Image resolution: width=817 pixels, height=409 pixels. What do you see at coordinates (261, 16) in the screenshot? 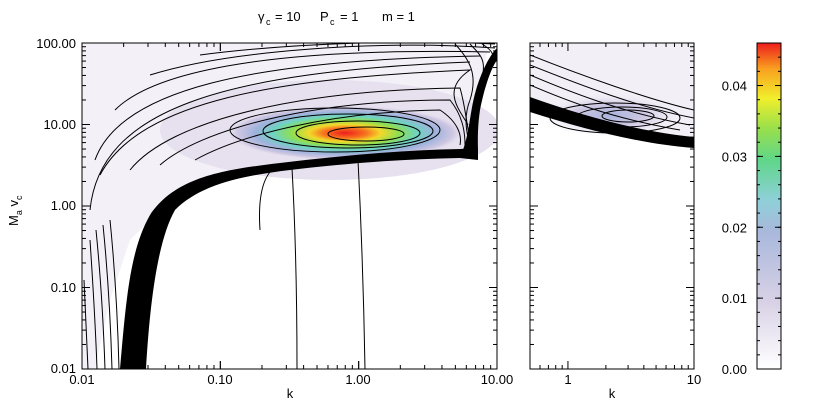
I see `title-gamma: γ` at bounding box center [261, 16].